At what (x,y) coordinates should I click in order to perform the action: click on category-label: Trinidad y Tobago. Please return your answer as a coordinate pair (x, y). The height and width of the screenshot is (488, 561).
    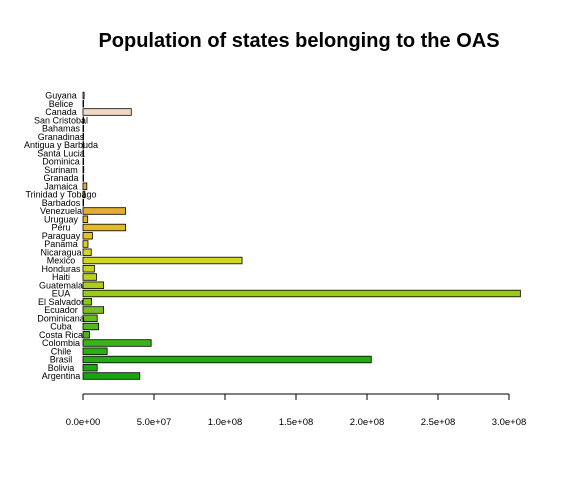
    Looking at the image, I should click on (60, 195).